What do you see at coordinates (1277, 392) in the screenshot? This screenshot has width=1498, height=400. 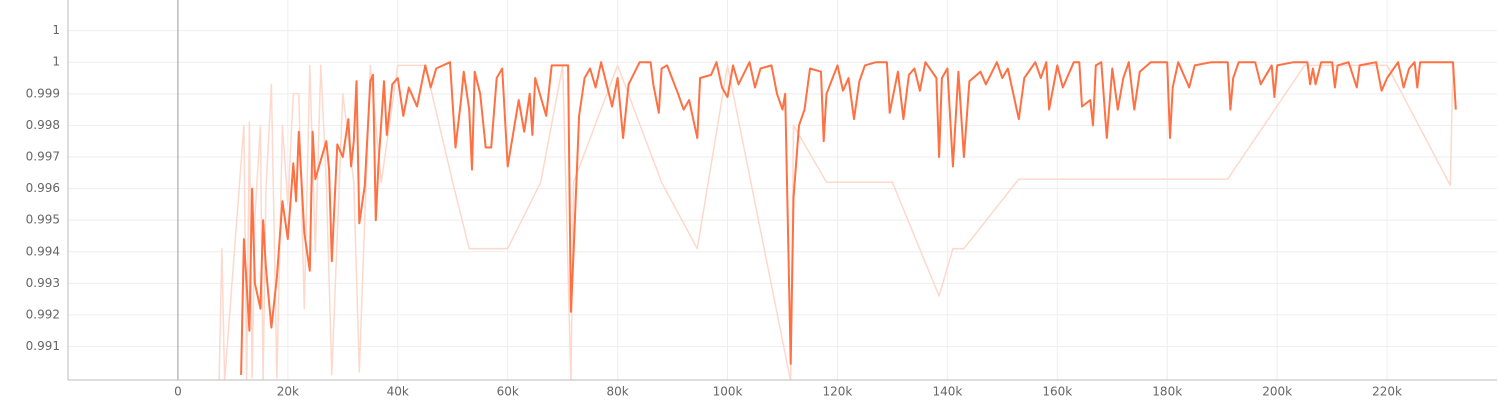 I see `x-tick-label: 200k` at bounding box center [1277, 392].